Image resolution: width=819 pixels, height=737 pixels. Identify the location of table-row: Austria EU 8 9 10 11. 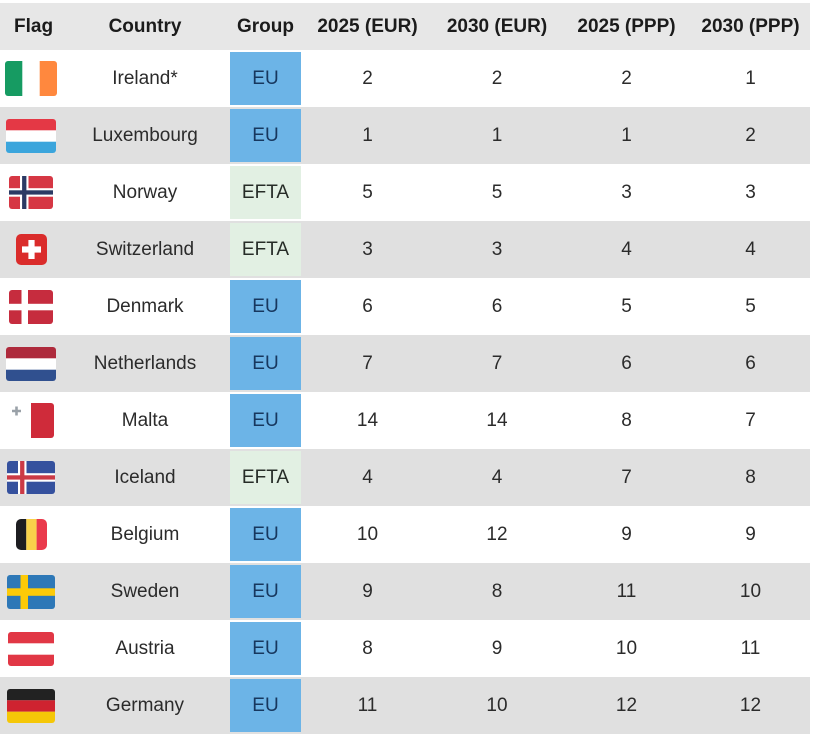
(405, 648).